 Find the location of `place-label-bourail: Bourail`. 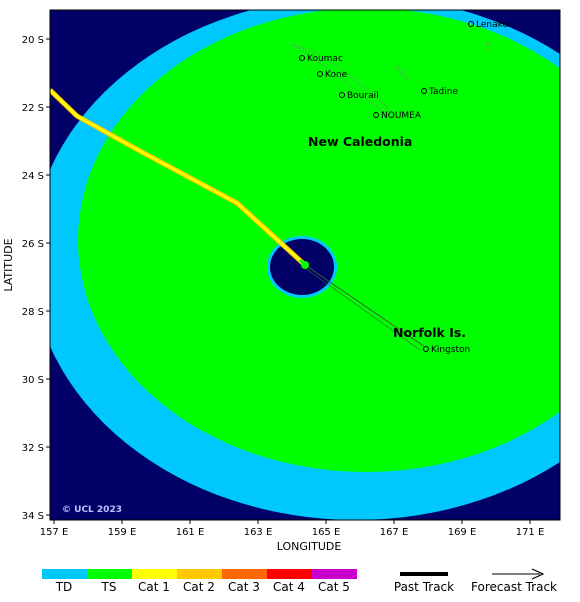

place-label-bourail: Bourail is located at coordinates (363, 96).